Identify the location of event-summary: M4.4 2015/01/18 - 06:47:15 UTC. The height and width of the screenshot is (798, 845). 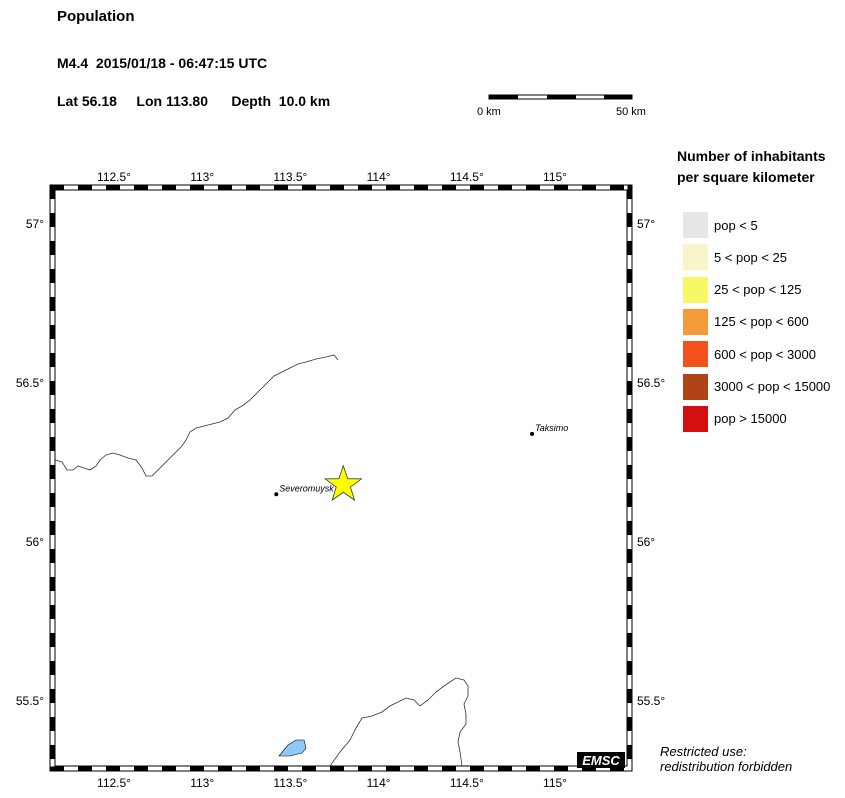
(162, 63).